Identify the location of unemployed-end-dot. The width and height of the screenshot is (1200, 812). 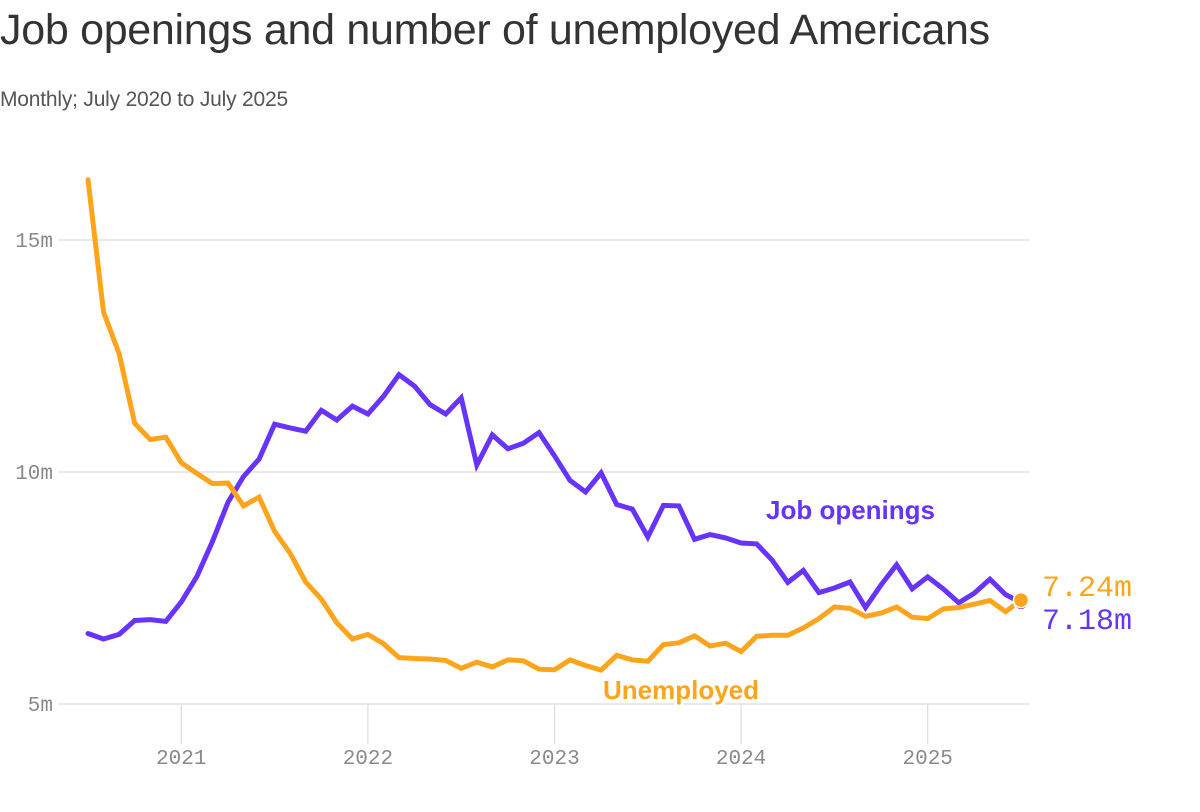
(1021, 600).